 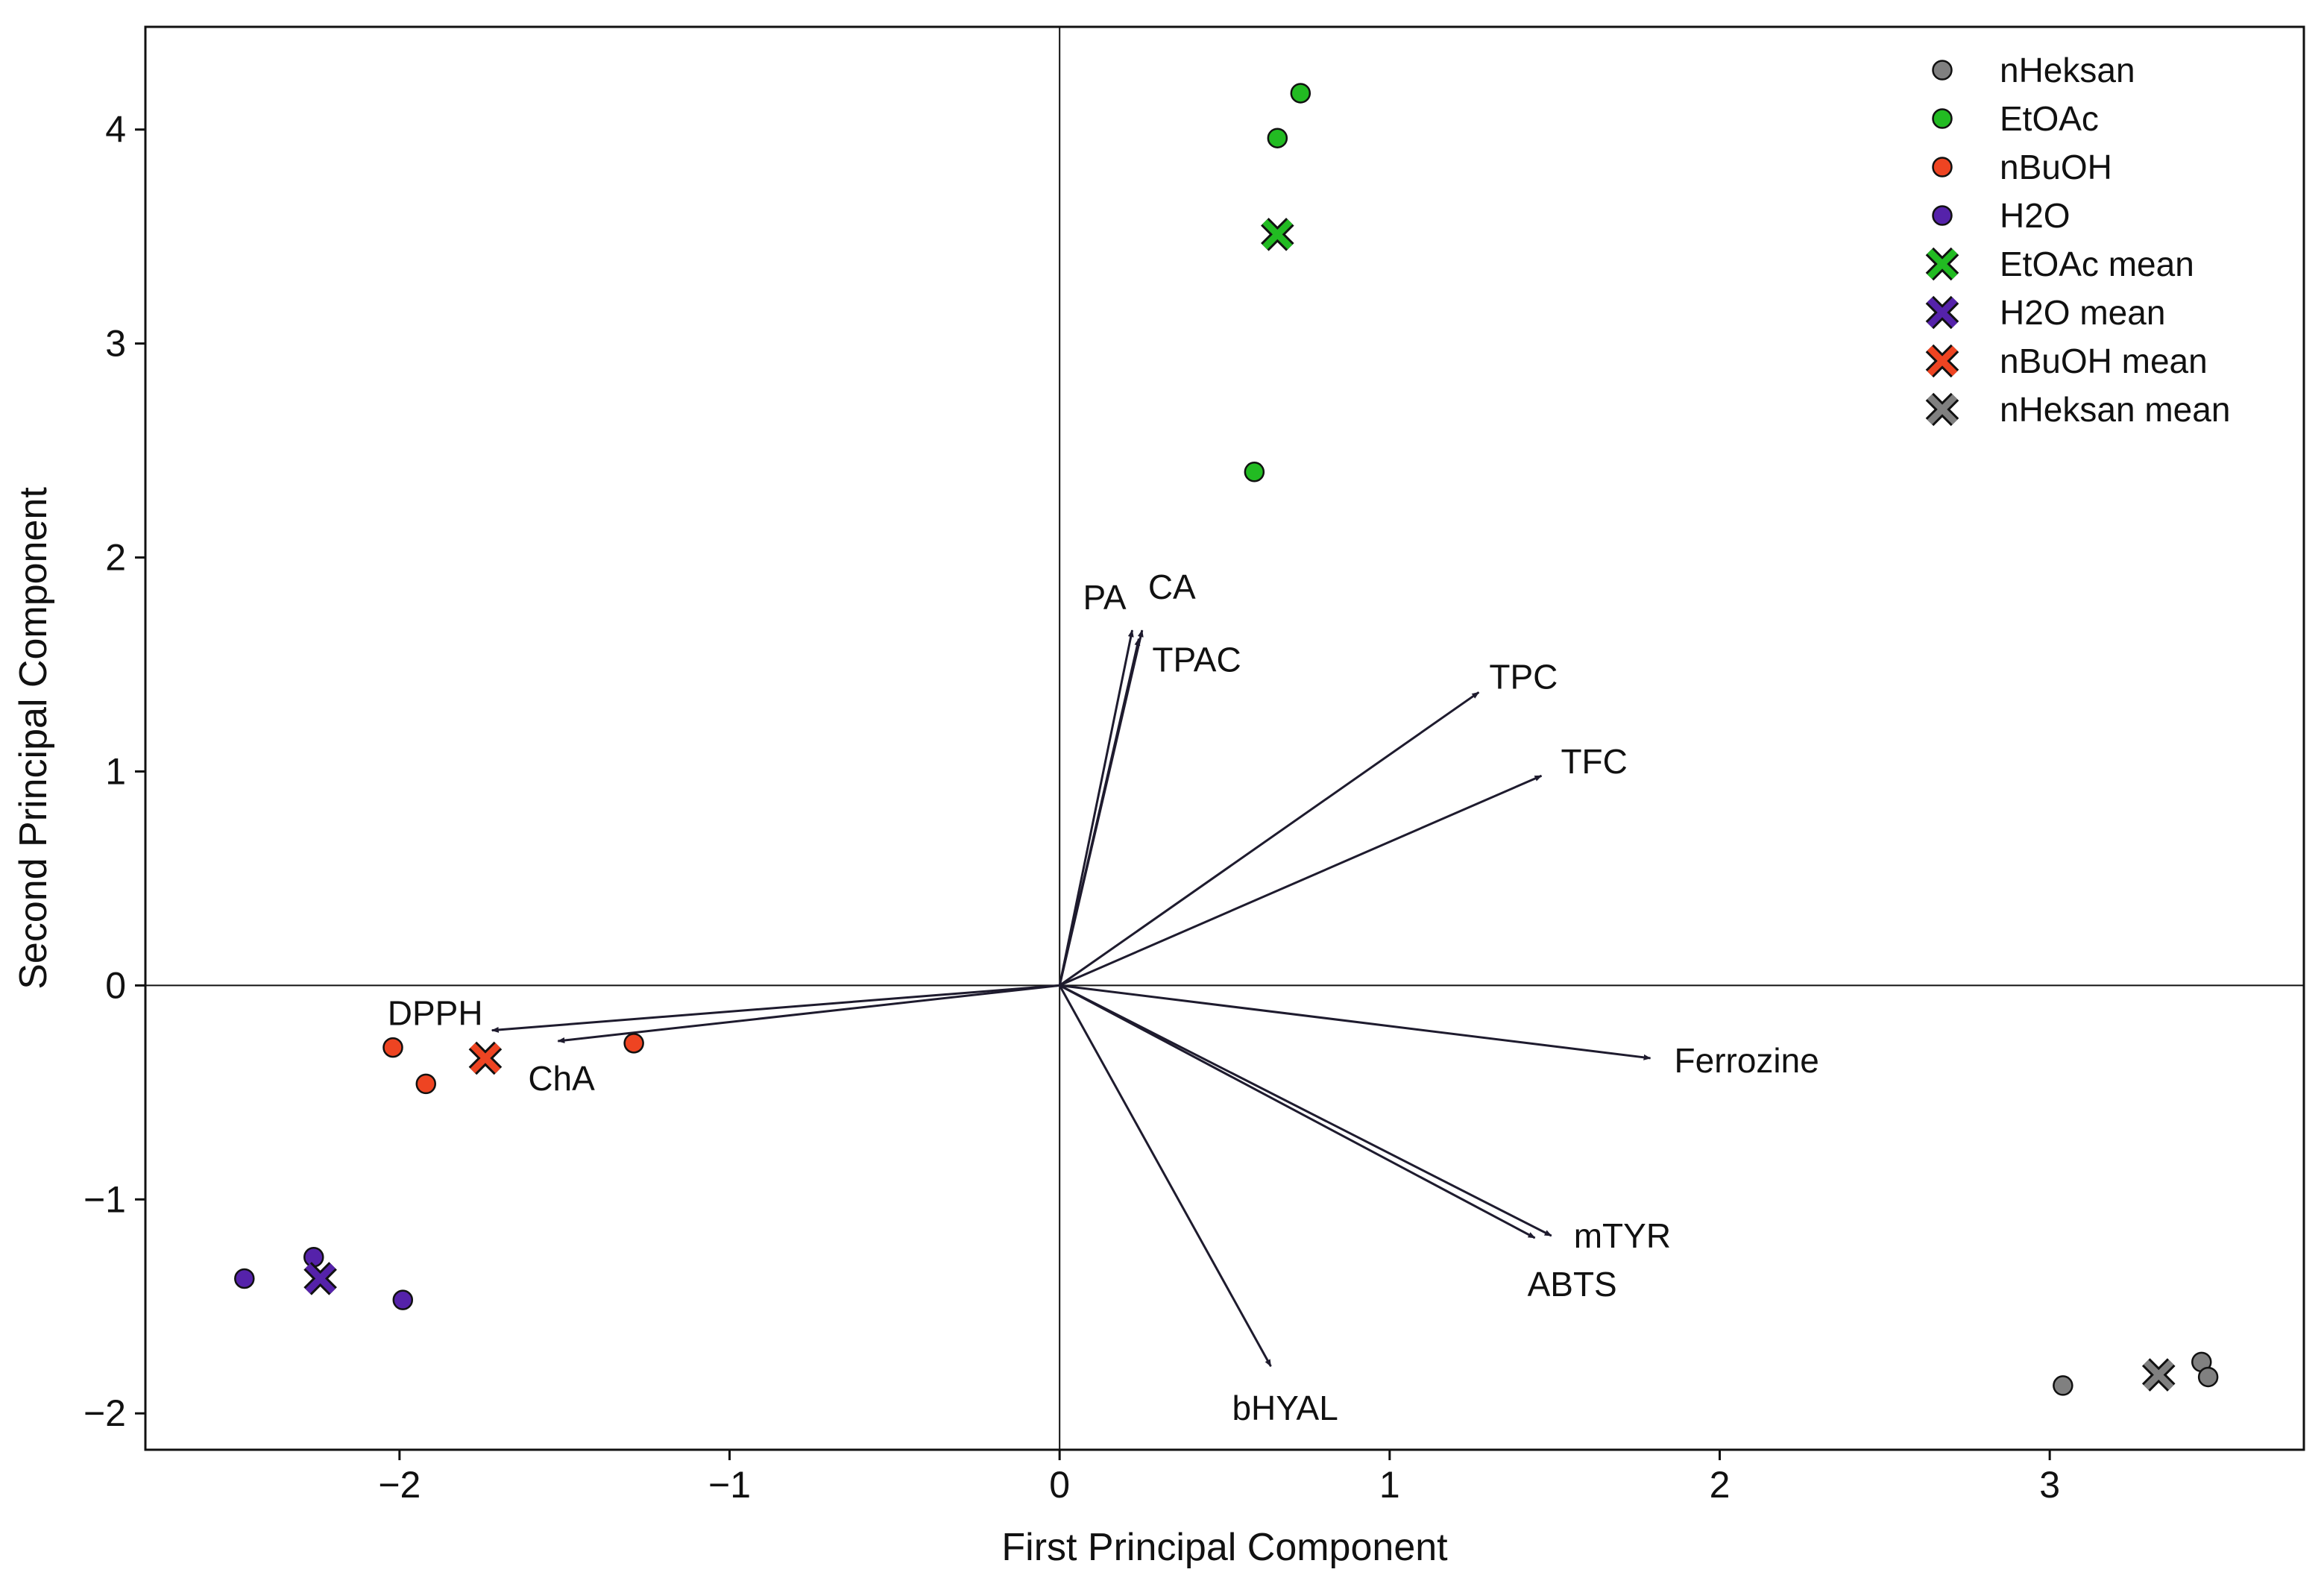 What do you see at coordinates (2115, 409) in the screenshot?
I see `legend-label-nheksan-mean: nHeksan mean` at bounding box center [2115, 409].